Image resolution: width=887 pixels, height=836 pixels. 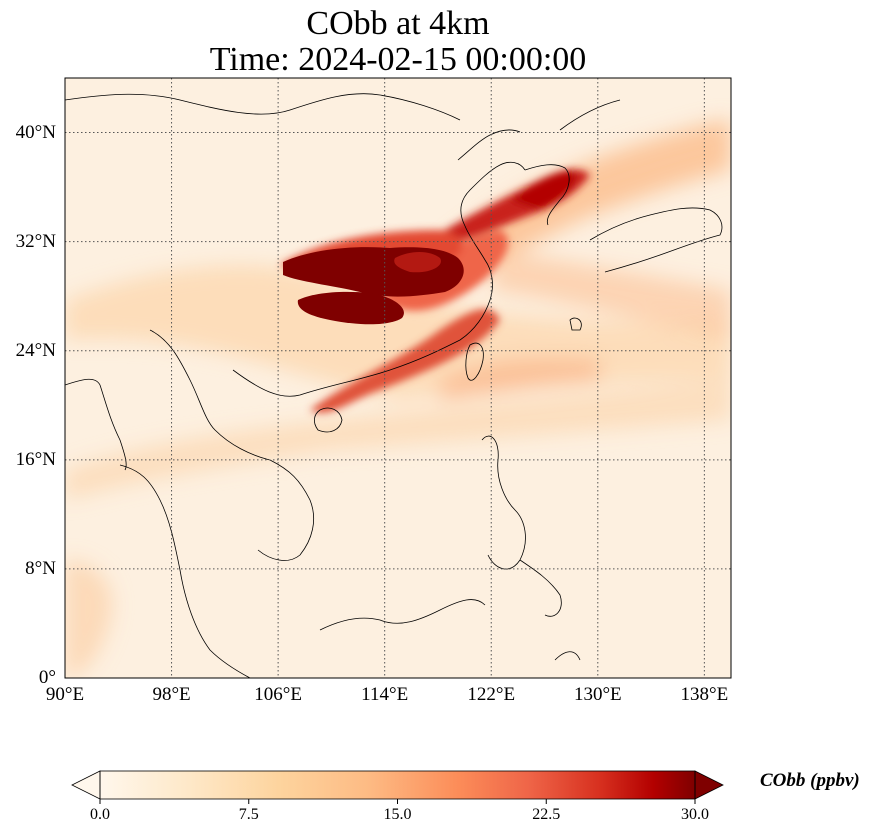 I want to click on lat-tick-label: 40°N, so click(x=35, y=132).